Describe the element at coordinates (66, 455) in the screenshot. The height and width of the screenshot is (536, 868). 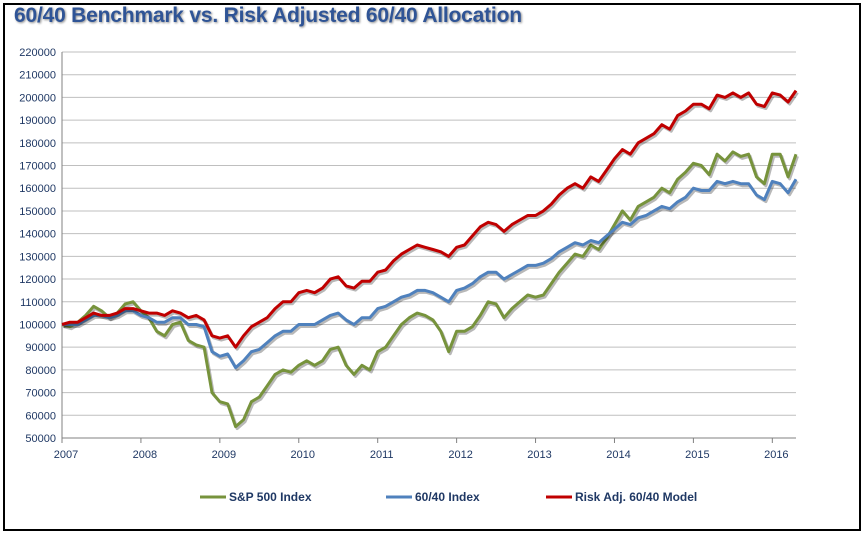
I see `x-tick-label: 2007` at that location.